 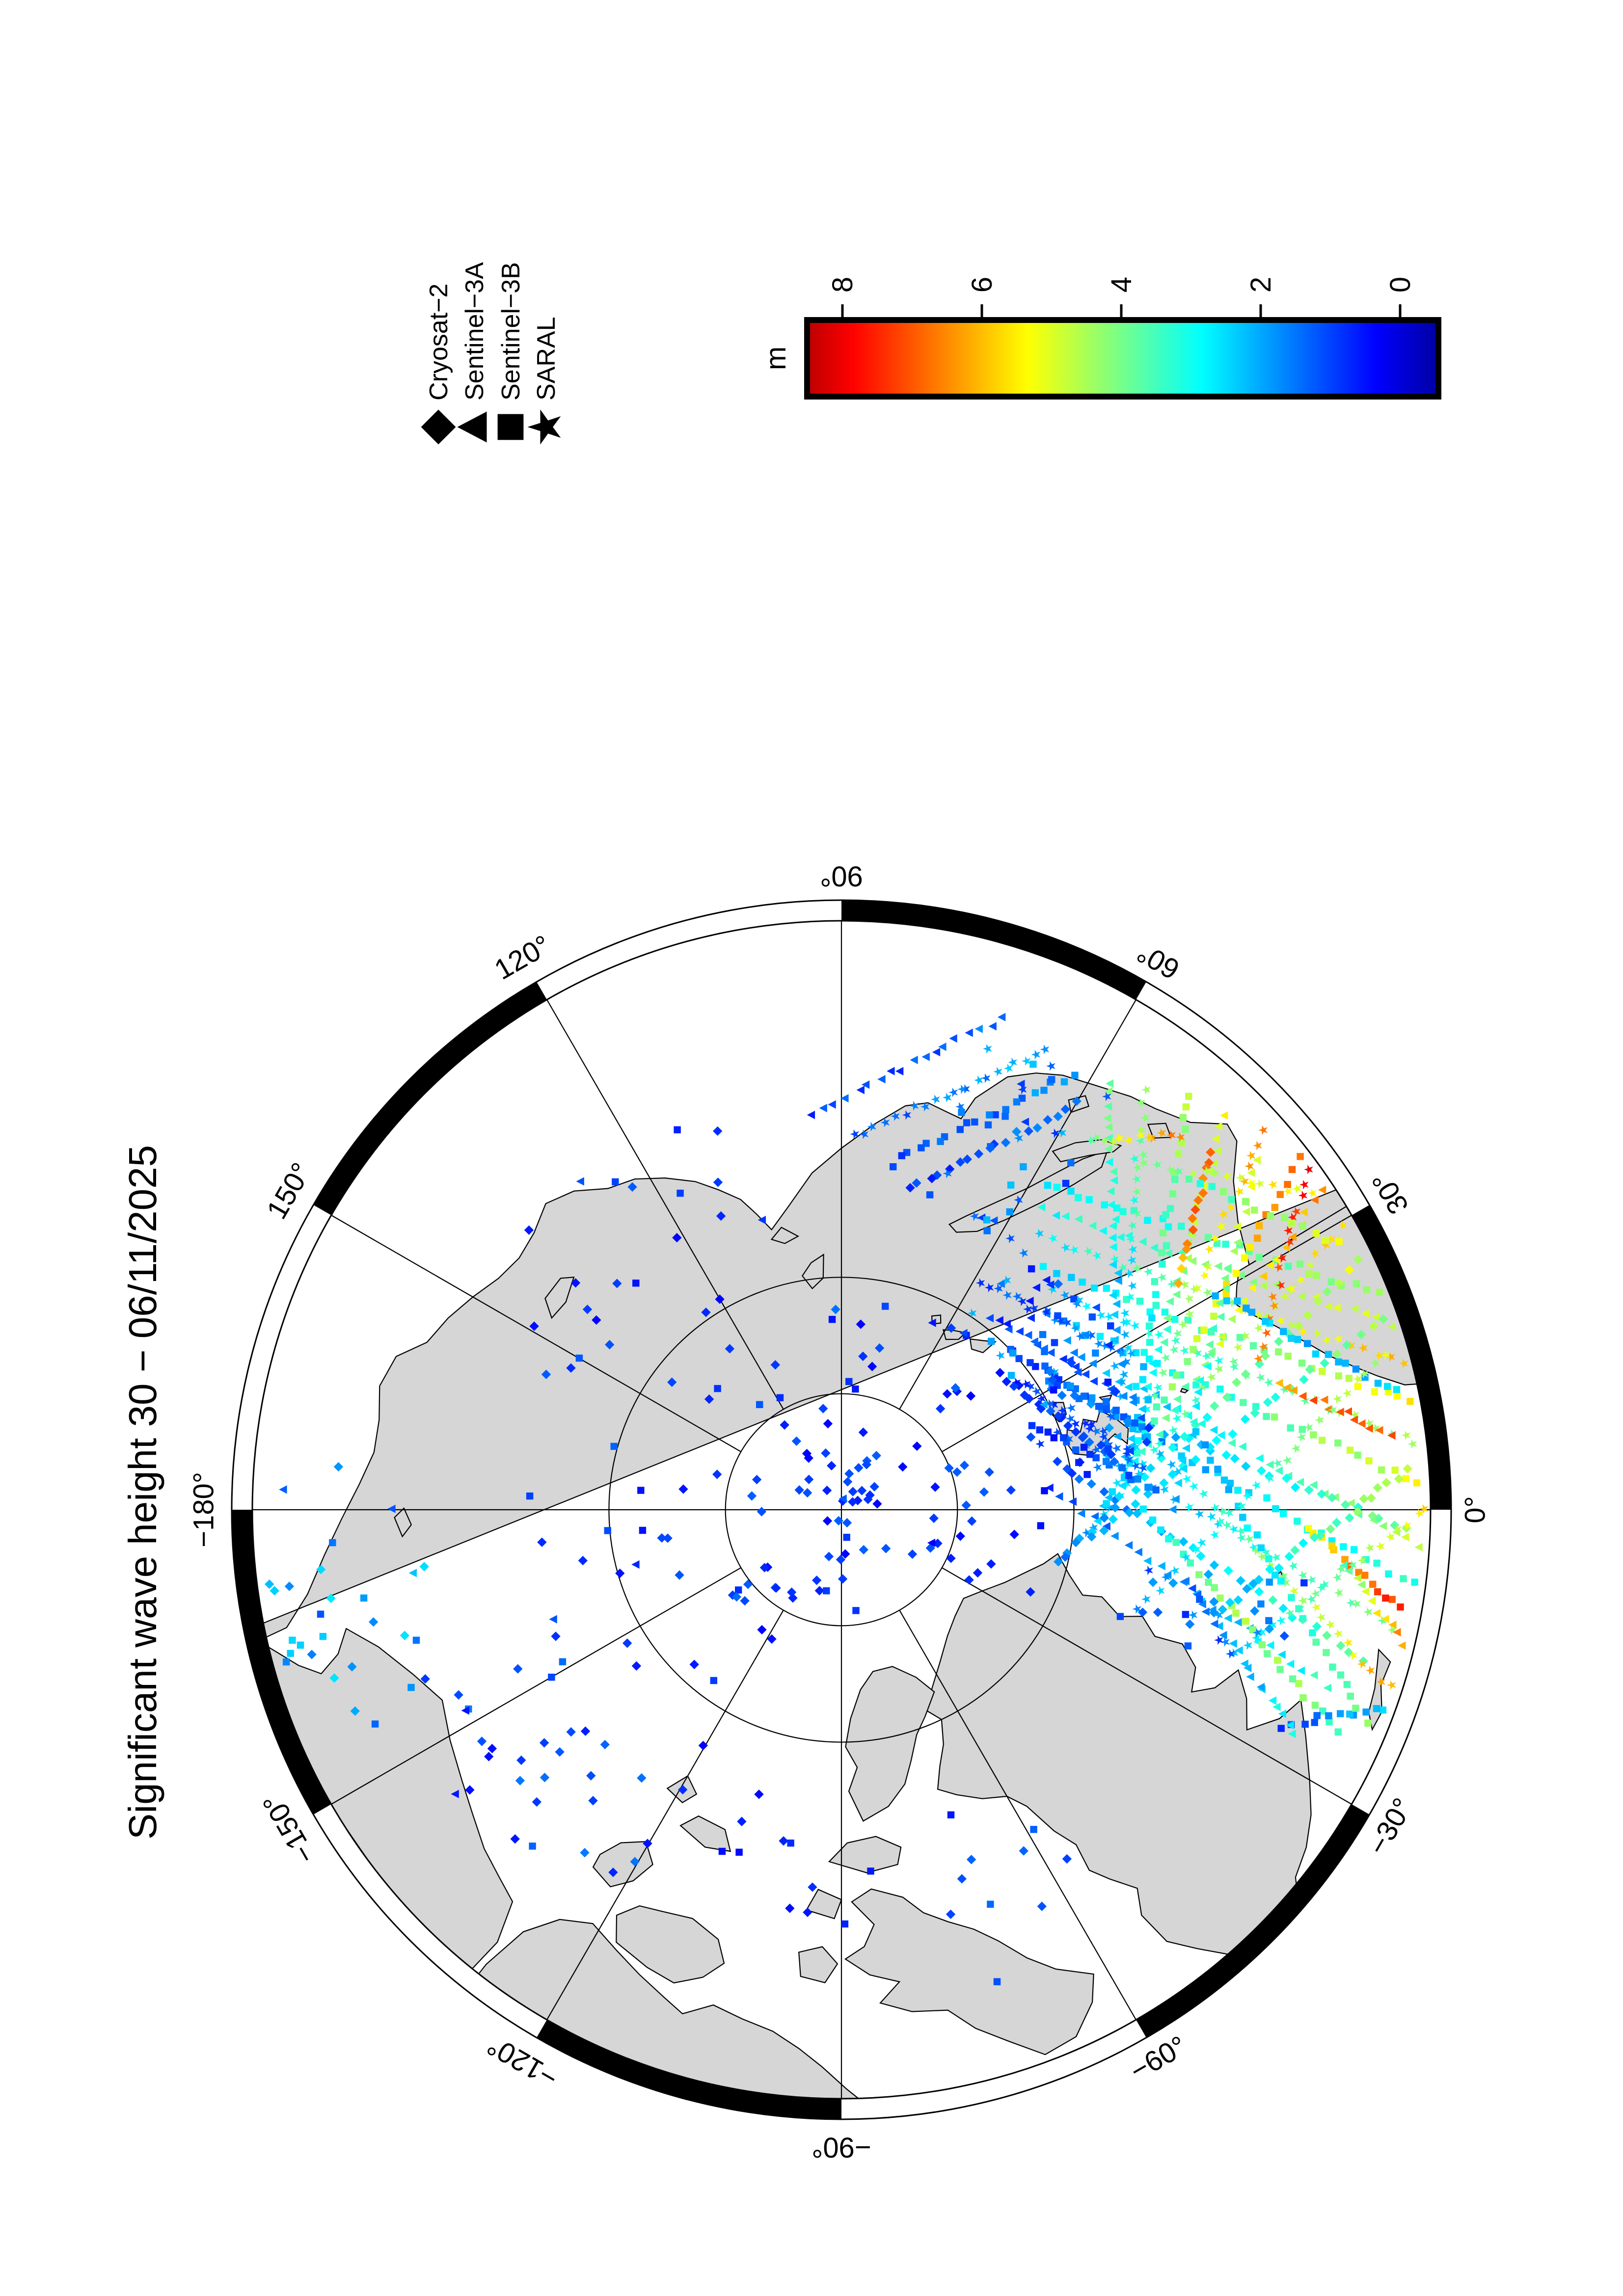 I want to click on colorbar: m 8 6 4 2 0, so click(x=1100, y=338).